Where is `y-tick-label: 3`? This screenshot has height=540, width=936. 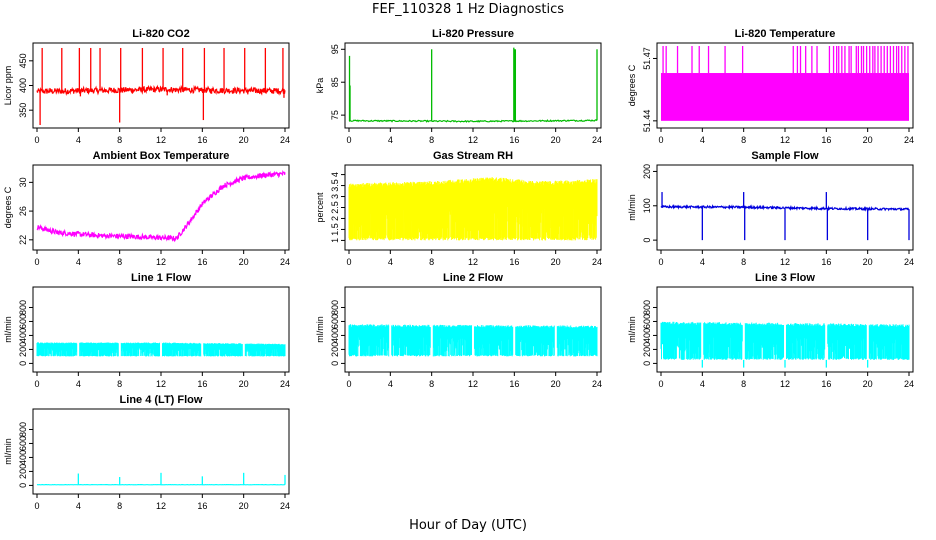
y-tick-label: 3 is located at coordinates (335, 196).